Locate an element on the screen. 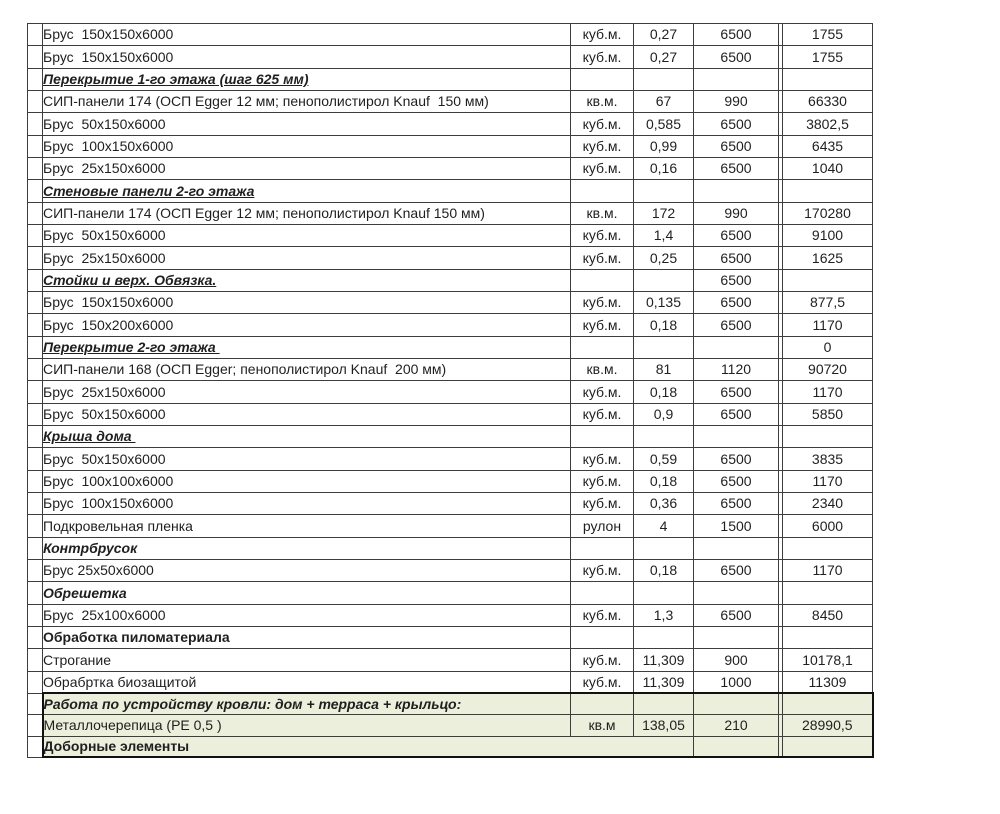  total-cell-text: 9100 is located at coordinates (827, 235).